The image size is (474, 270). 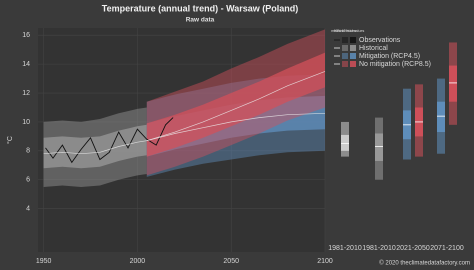 What do you see at coordinates (44, 261) in the screenshot?
I see `x-tick-label: 1950` at bounding box center [44, 261].